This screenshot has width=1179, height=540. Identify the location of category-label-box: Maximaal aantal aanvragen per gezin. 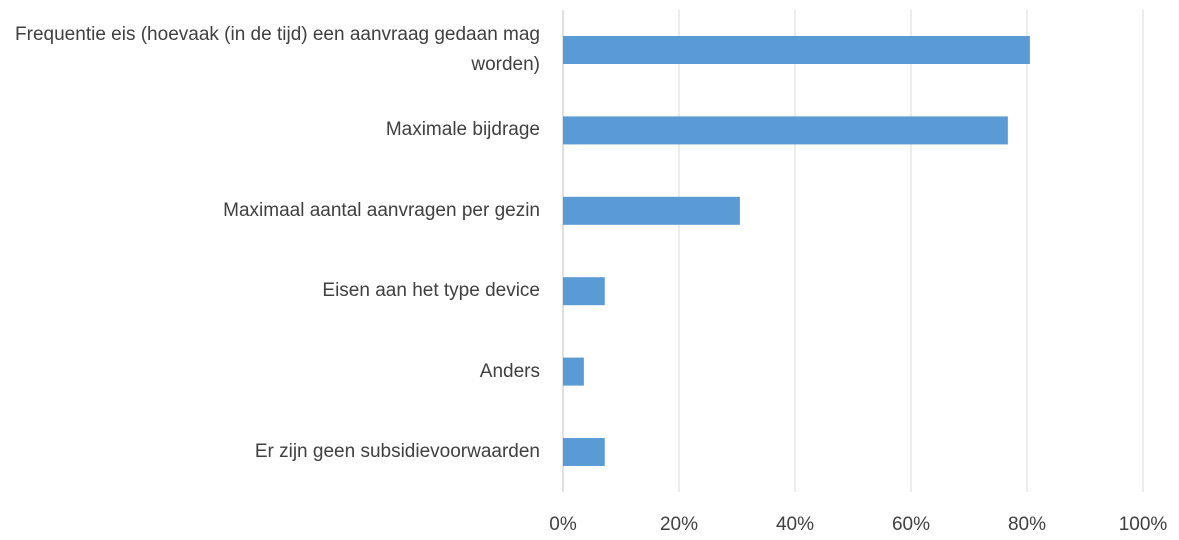
(270, 211).